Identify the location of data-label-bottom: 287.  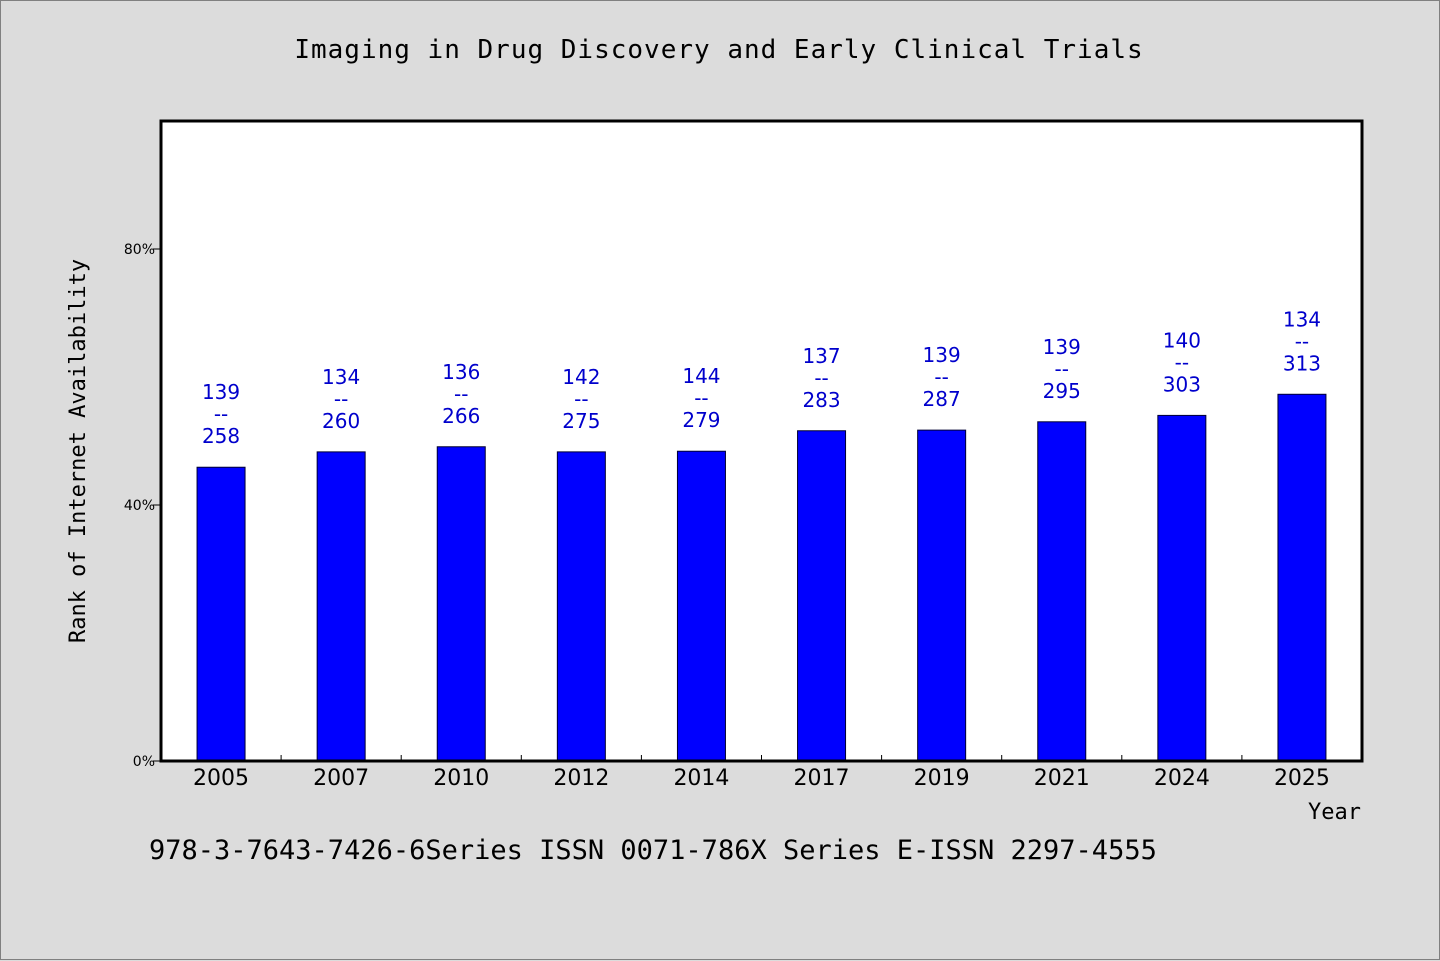
(942, 399).